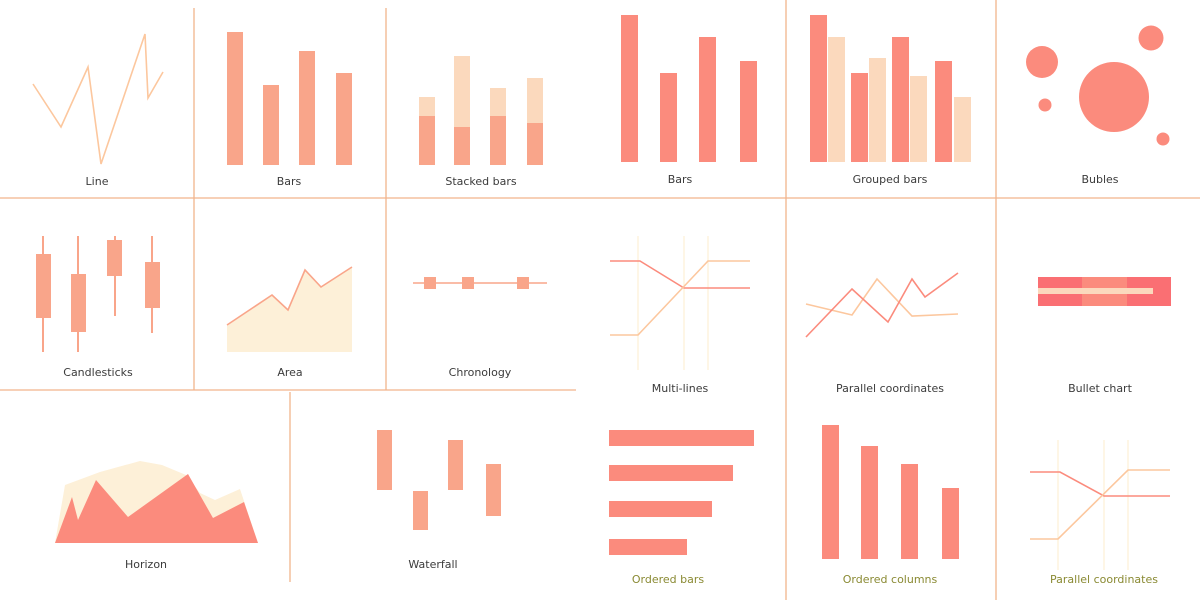  What do you see at coordinates (680, 388) in the screenshot?
I see `panel-label-multi-lines: Multi-lines` at bounding box center [680, 388].